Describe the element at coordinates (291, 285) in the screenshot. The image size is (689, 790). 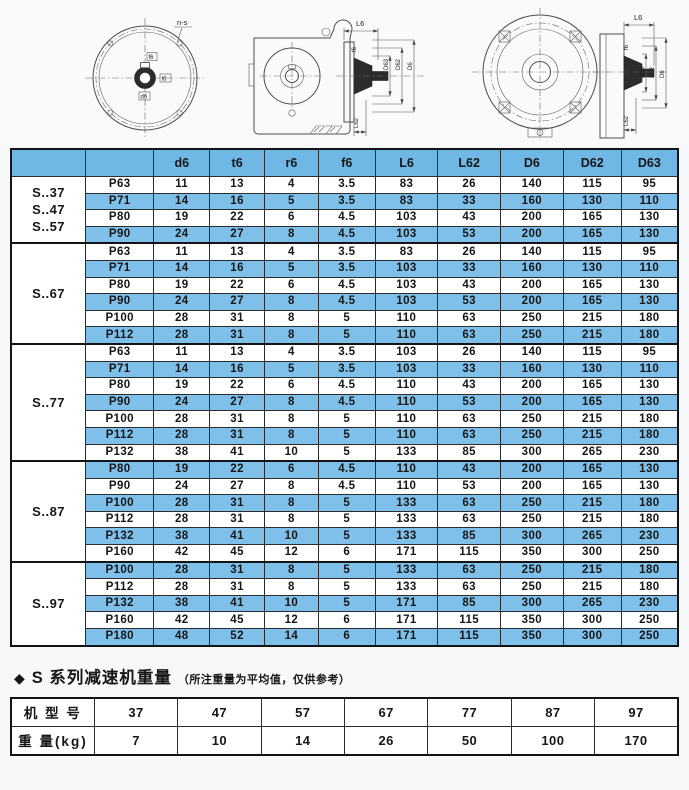
I see `value-cell-r6: 6` at that location.